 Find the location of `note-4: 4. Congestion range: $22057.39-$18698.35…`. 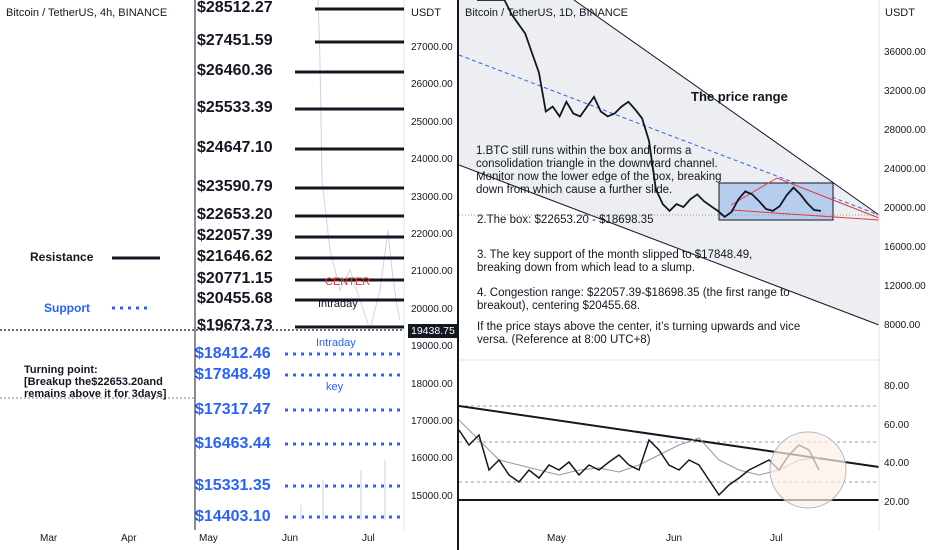

note-4: 4. Congestion range: $22057.39-$18698.35… is located at coordinates (633, 300).